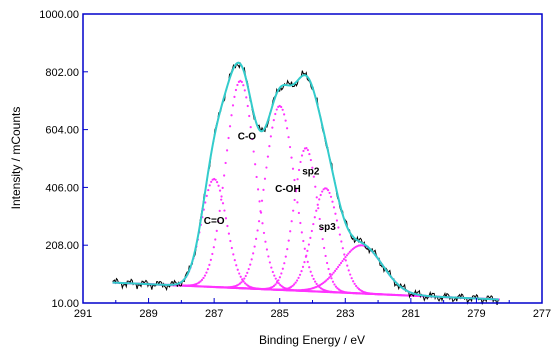 This screenshot has width=552, height=349. What do you see at coordinates (62, 131) in the screenshot?
I see `y-tick-label: 604.00` at bounding box center [62, 131].